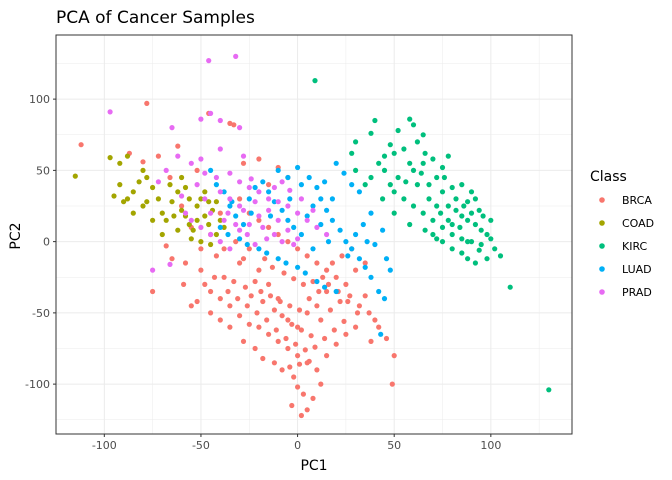 The height and width of the screenshot is (480, 672). Describe the element at coordinates (637, 200) in the screenshot. I see `legend-label-brca: BRCA` at that location.